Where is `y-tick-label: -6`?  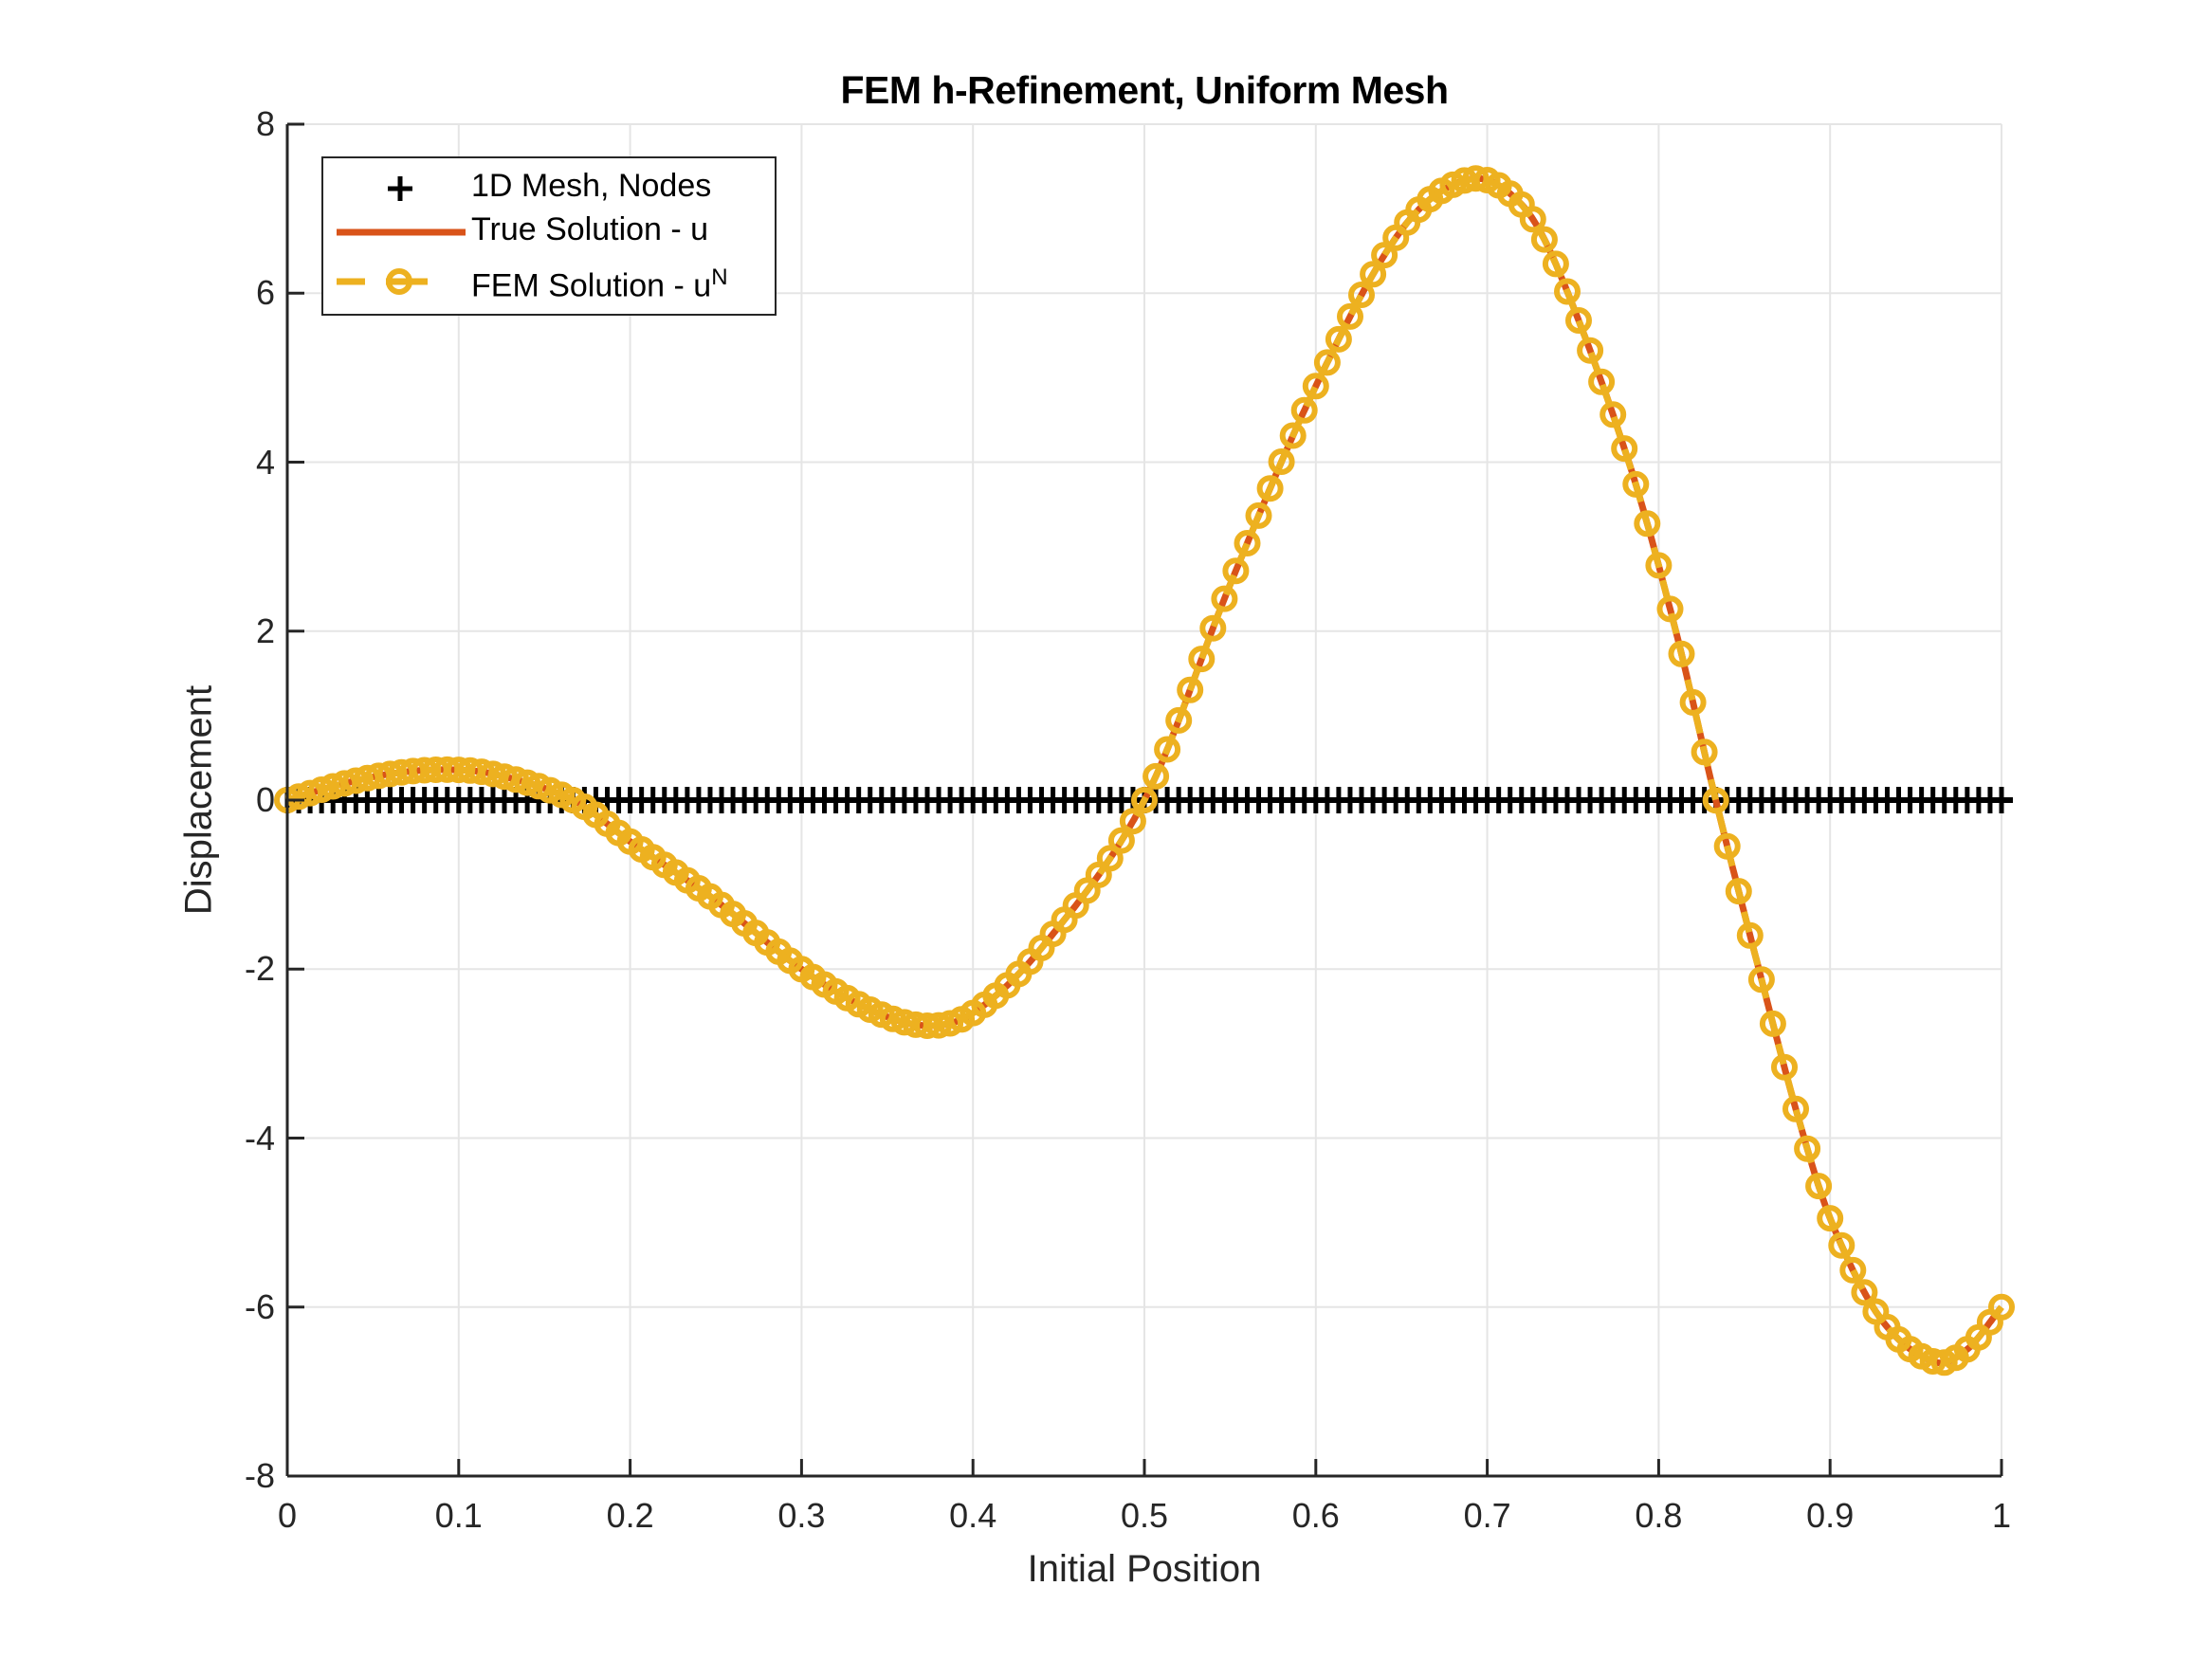
y-tick-label: -6 is located at coordinates (259, 1306).